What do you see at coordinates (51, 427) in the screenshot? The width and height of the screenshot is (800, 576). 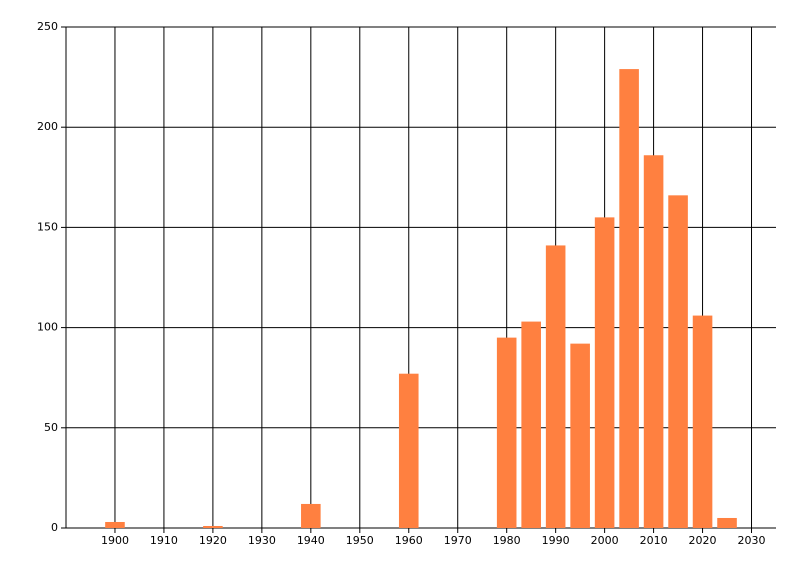 I see `y-tick-label: 50` at bounding box center [51, 427].